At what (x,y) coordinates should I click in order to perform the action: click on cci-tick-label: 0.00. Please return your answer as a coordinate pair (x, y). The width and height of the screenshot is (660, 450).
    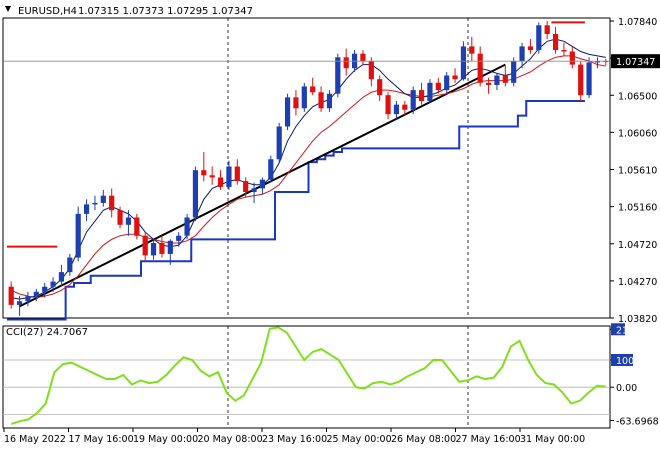
    Looking at the image, I should click on (626, 388).